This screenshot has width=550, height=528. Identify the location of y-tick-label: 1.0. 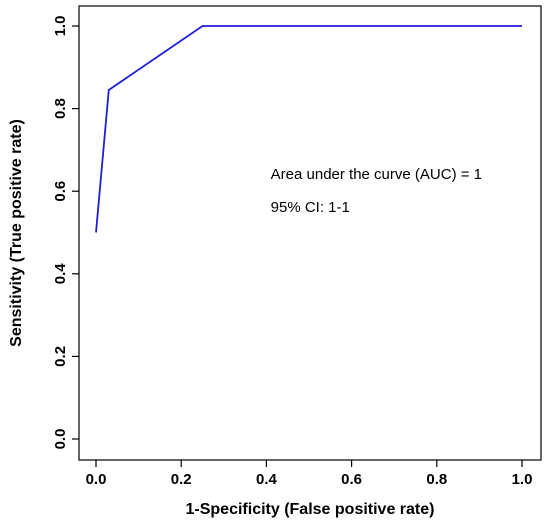
(60, 26).